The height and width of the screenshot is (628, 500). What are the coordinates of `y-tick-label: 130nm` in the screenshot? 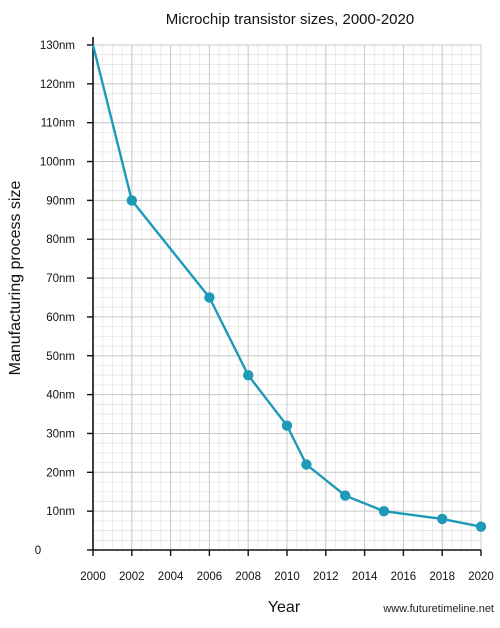 It's located at (57, 46).